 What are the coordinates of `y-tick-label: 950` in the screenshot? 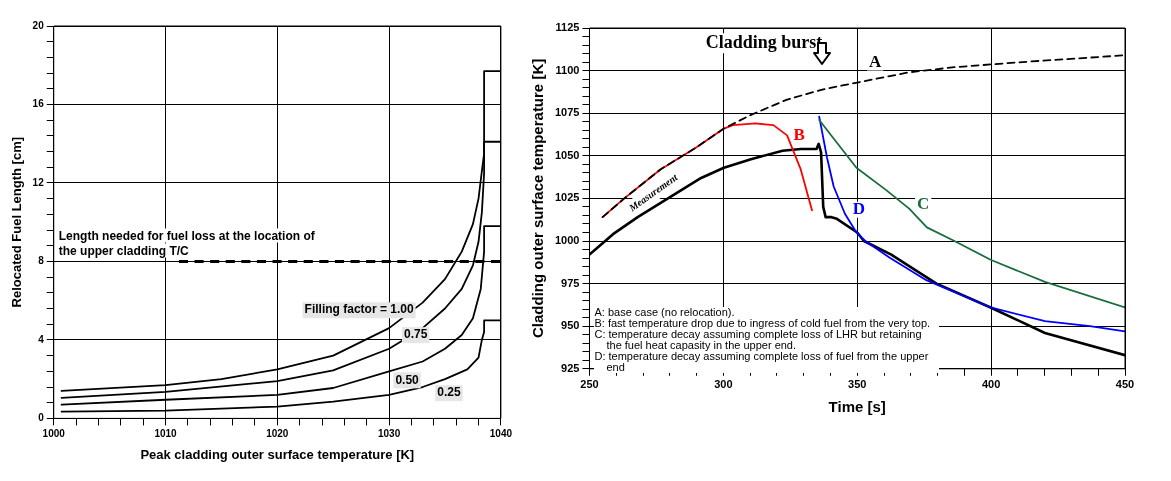 It's located at (570, 325).